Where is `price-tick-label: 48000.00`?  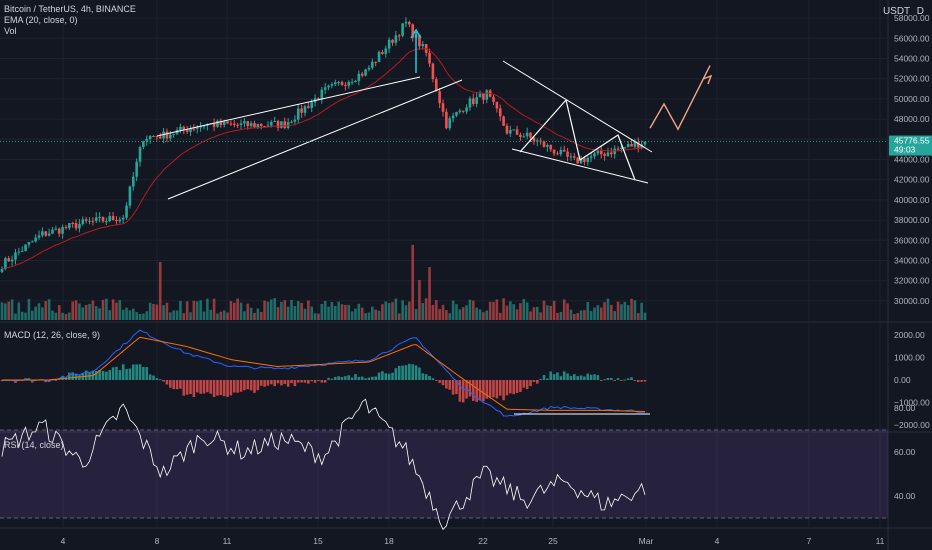 price-tick-label: 48000.00 is located at coordinates (912, 119).